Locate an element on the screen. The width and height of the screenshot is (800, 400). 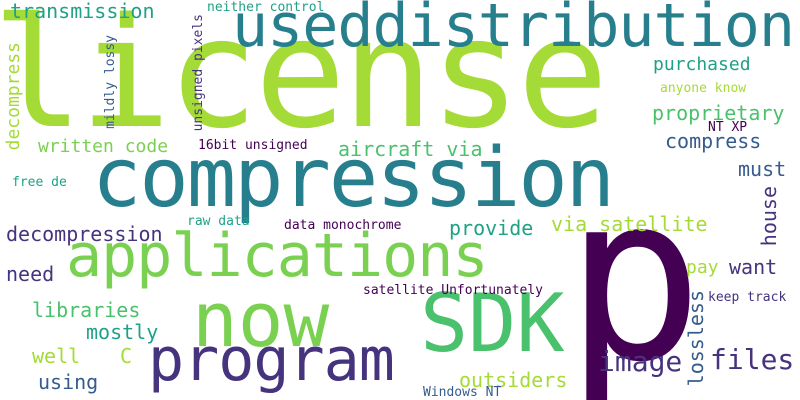
word-provide: provide is located at coordinates (491, 228).